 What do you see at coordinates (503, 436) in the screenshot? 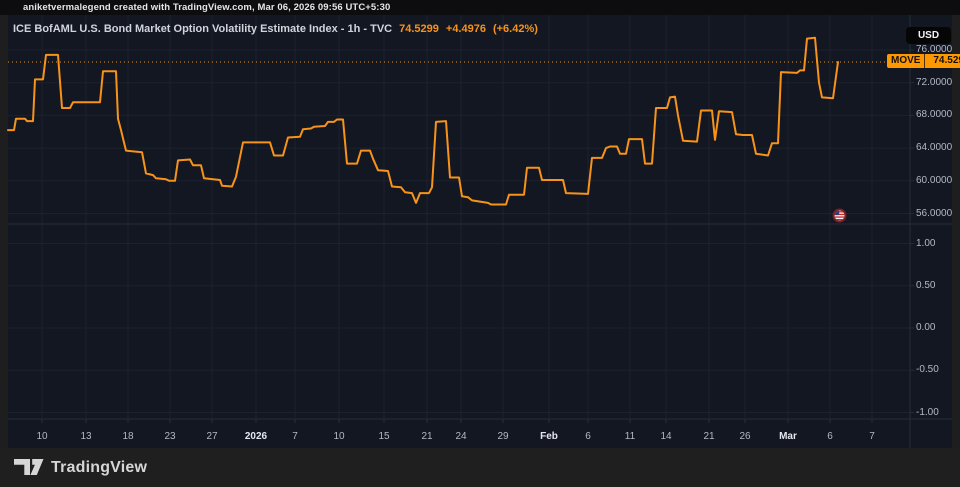
I see `time-tick-label: 29` at bounding box center [503, 436].